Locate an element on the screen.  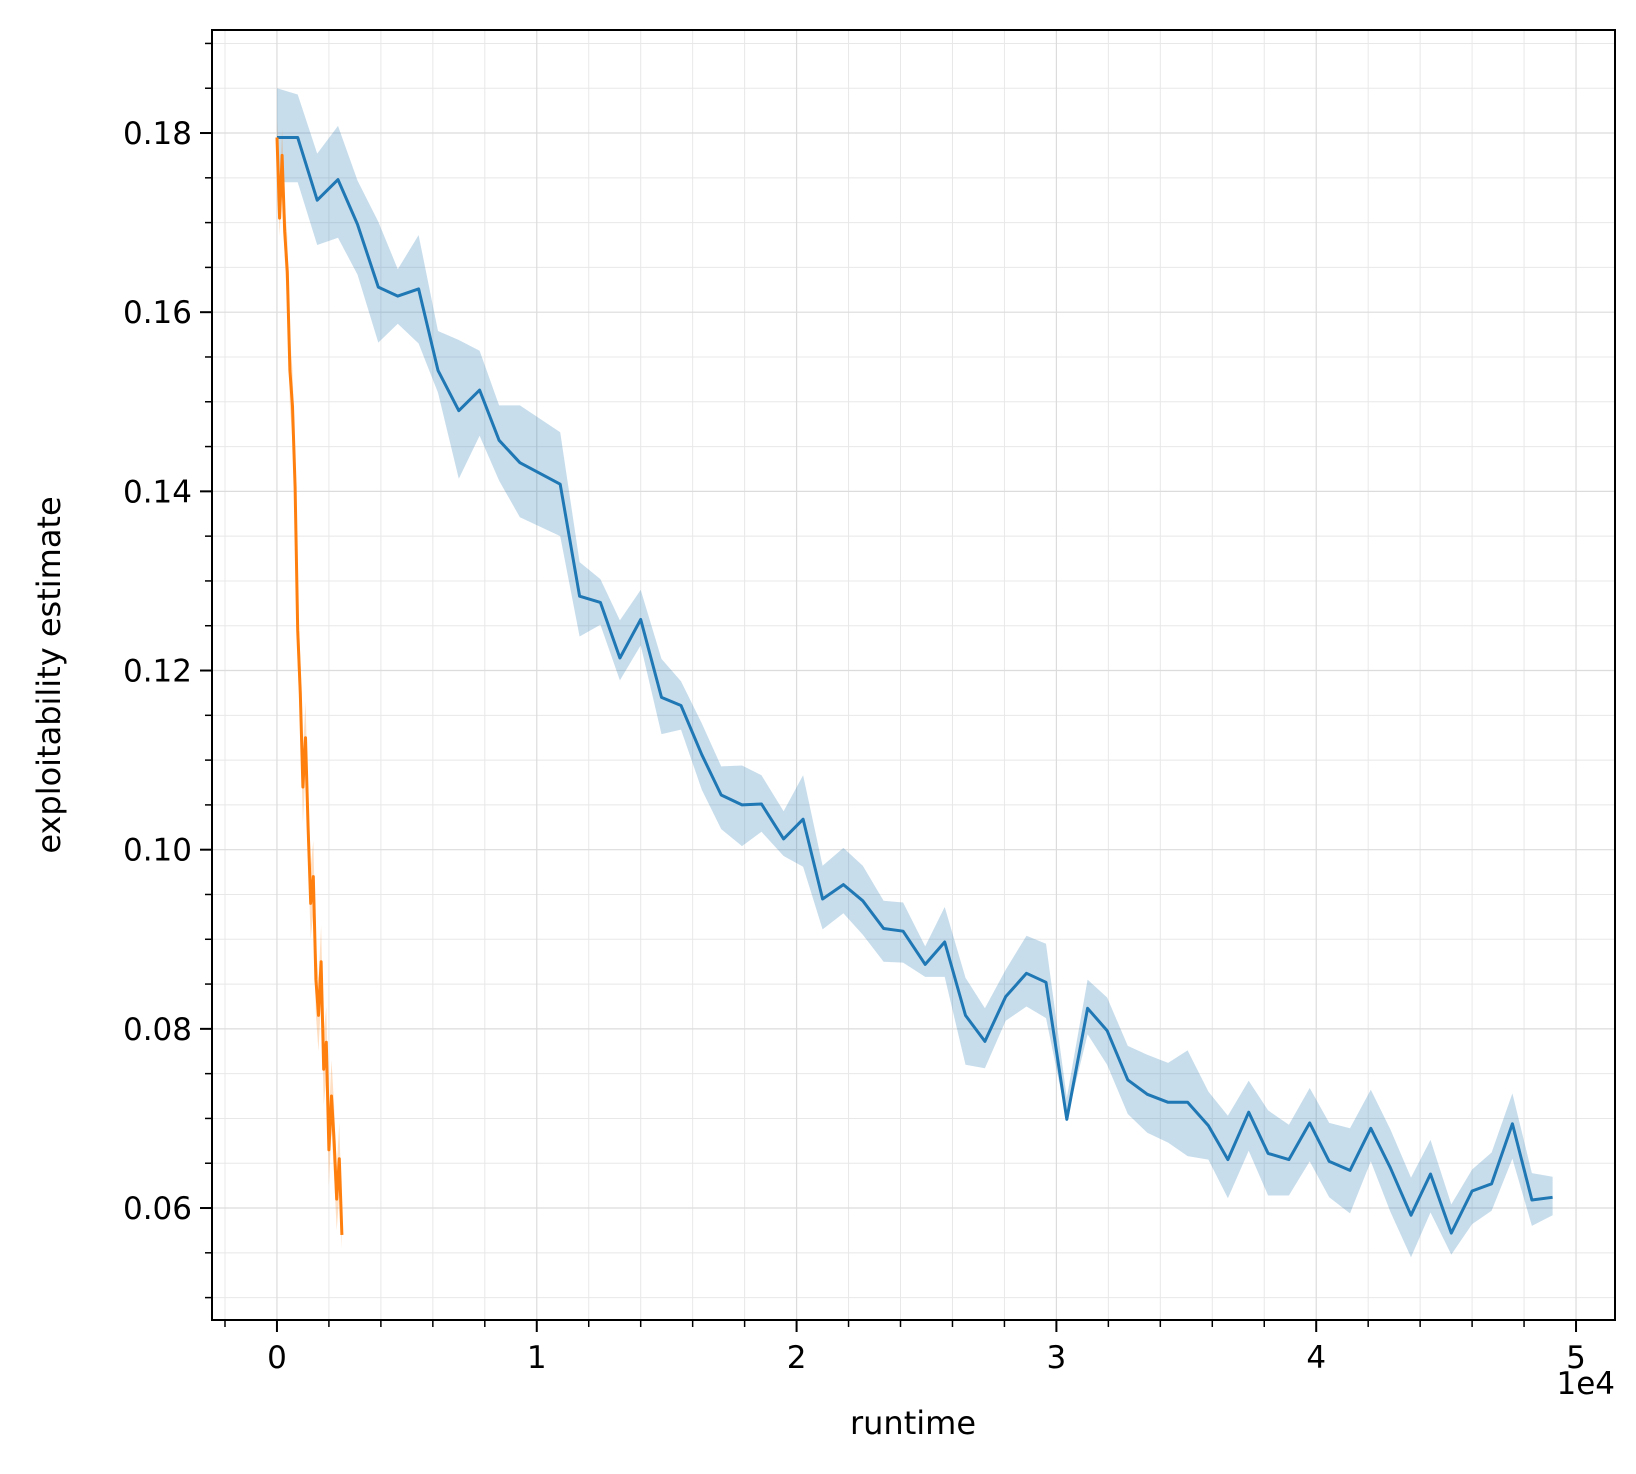
x-tick-label: 0 is located at coordinates (277, 1358).